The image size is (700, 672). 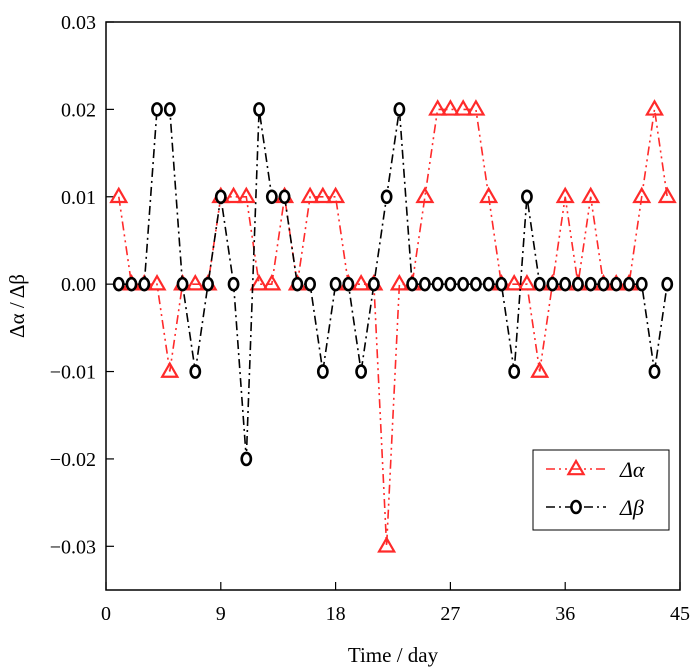 What do you see at coordinates (221, 614) in the screenshot?
I see `x-tick-label: 9` at bounding box center [221, 614].